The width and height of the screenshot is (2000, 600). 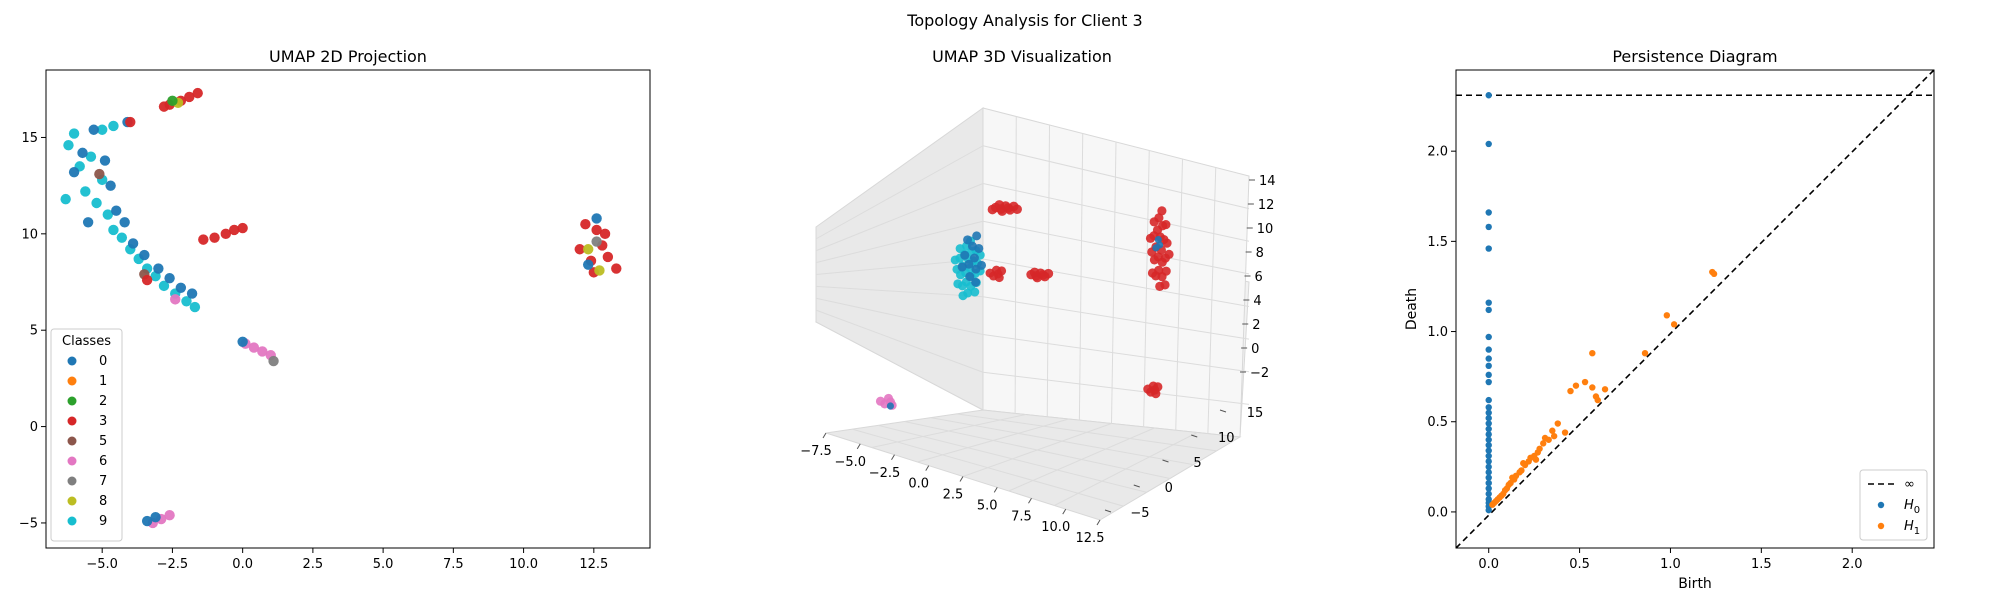 I want to click on umap-3d-xtick-label: −2.5, so click(x=885, y=473).